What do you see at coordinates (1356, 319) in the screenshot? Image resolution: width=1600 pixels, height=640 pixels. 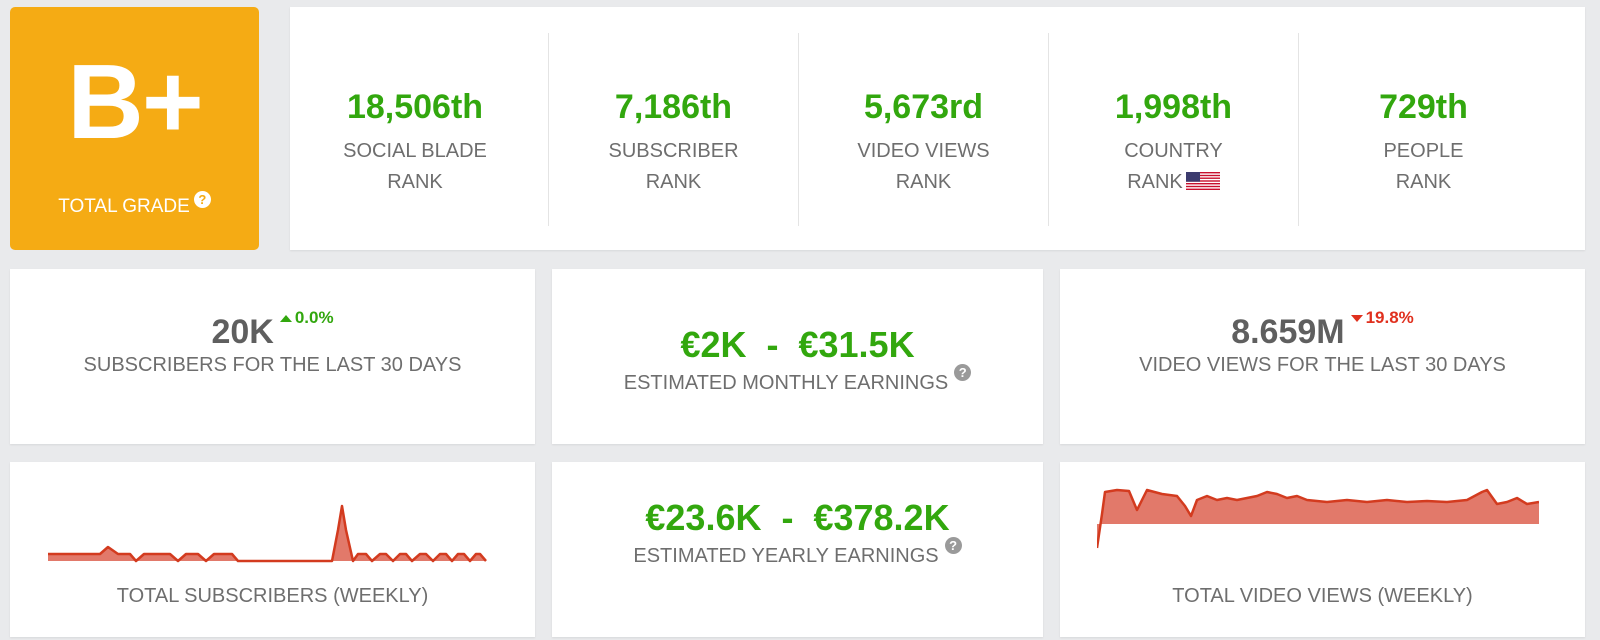 I see `arrow-down-icon` at bounding box center [1356, 319].